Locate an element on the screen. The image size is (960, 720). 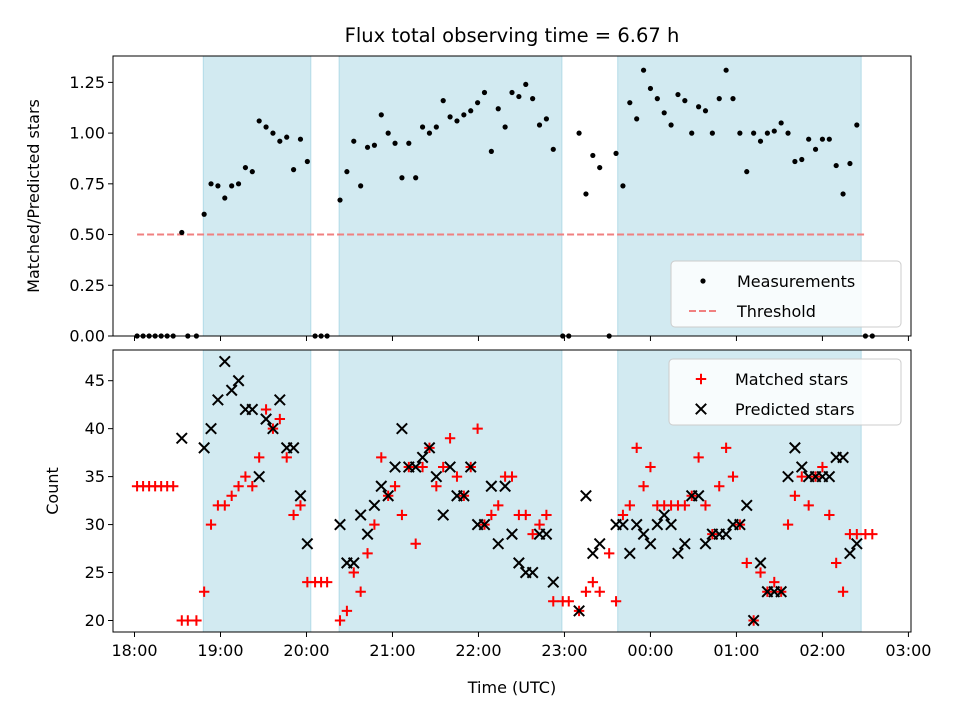
bottom-y-tick-label-3: 35 is located at coordinates (95, 476).